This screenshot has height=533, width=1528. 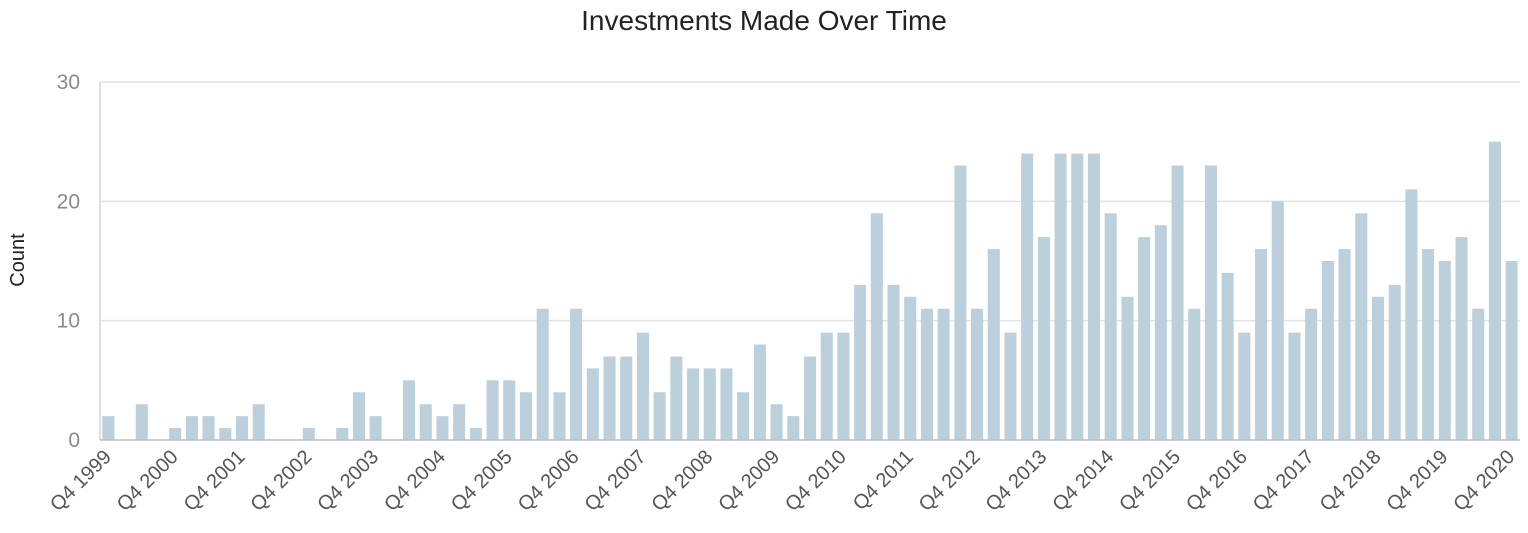 What do you see at coordinates (559, 416) in the screenshot?
I see `bar-q3-2006` at bounding box center [559, 416].